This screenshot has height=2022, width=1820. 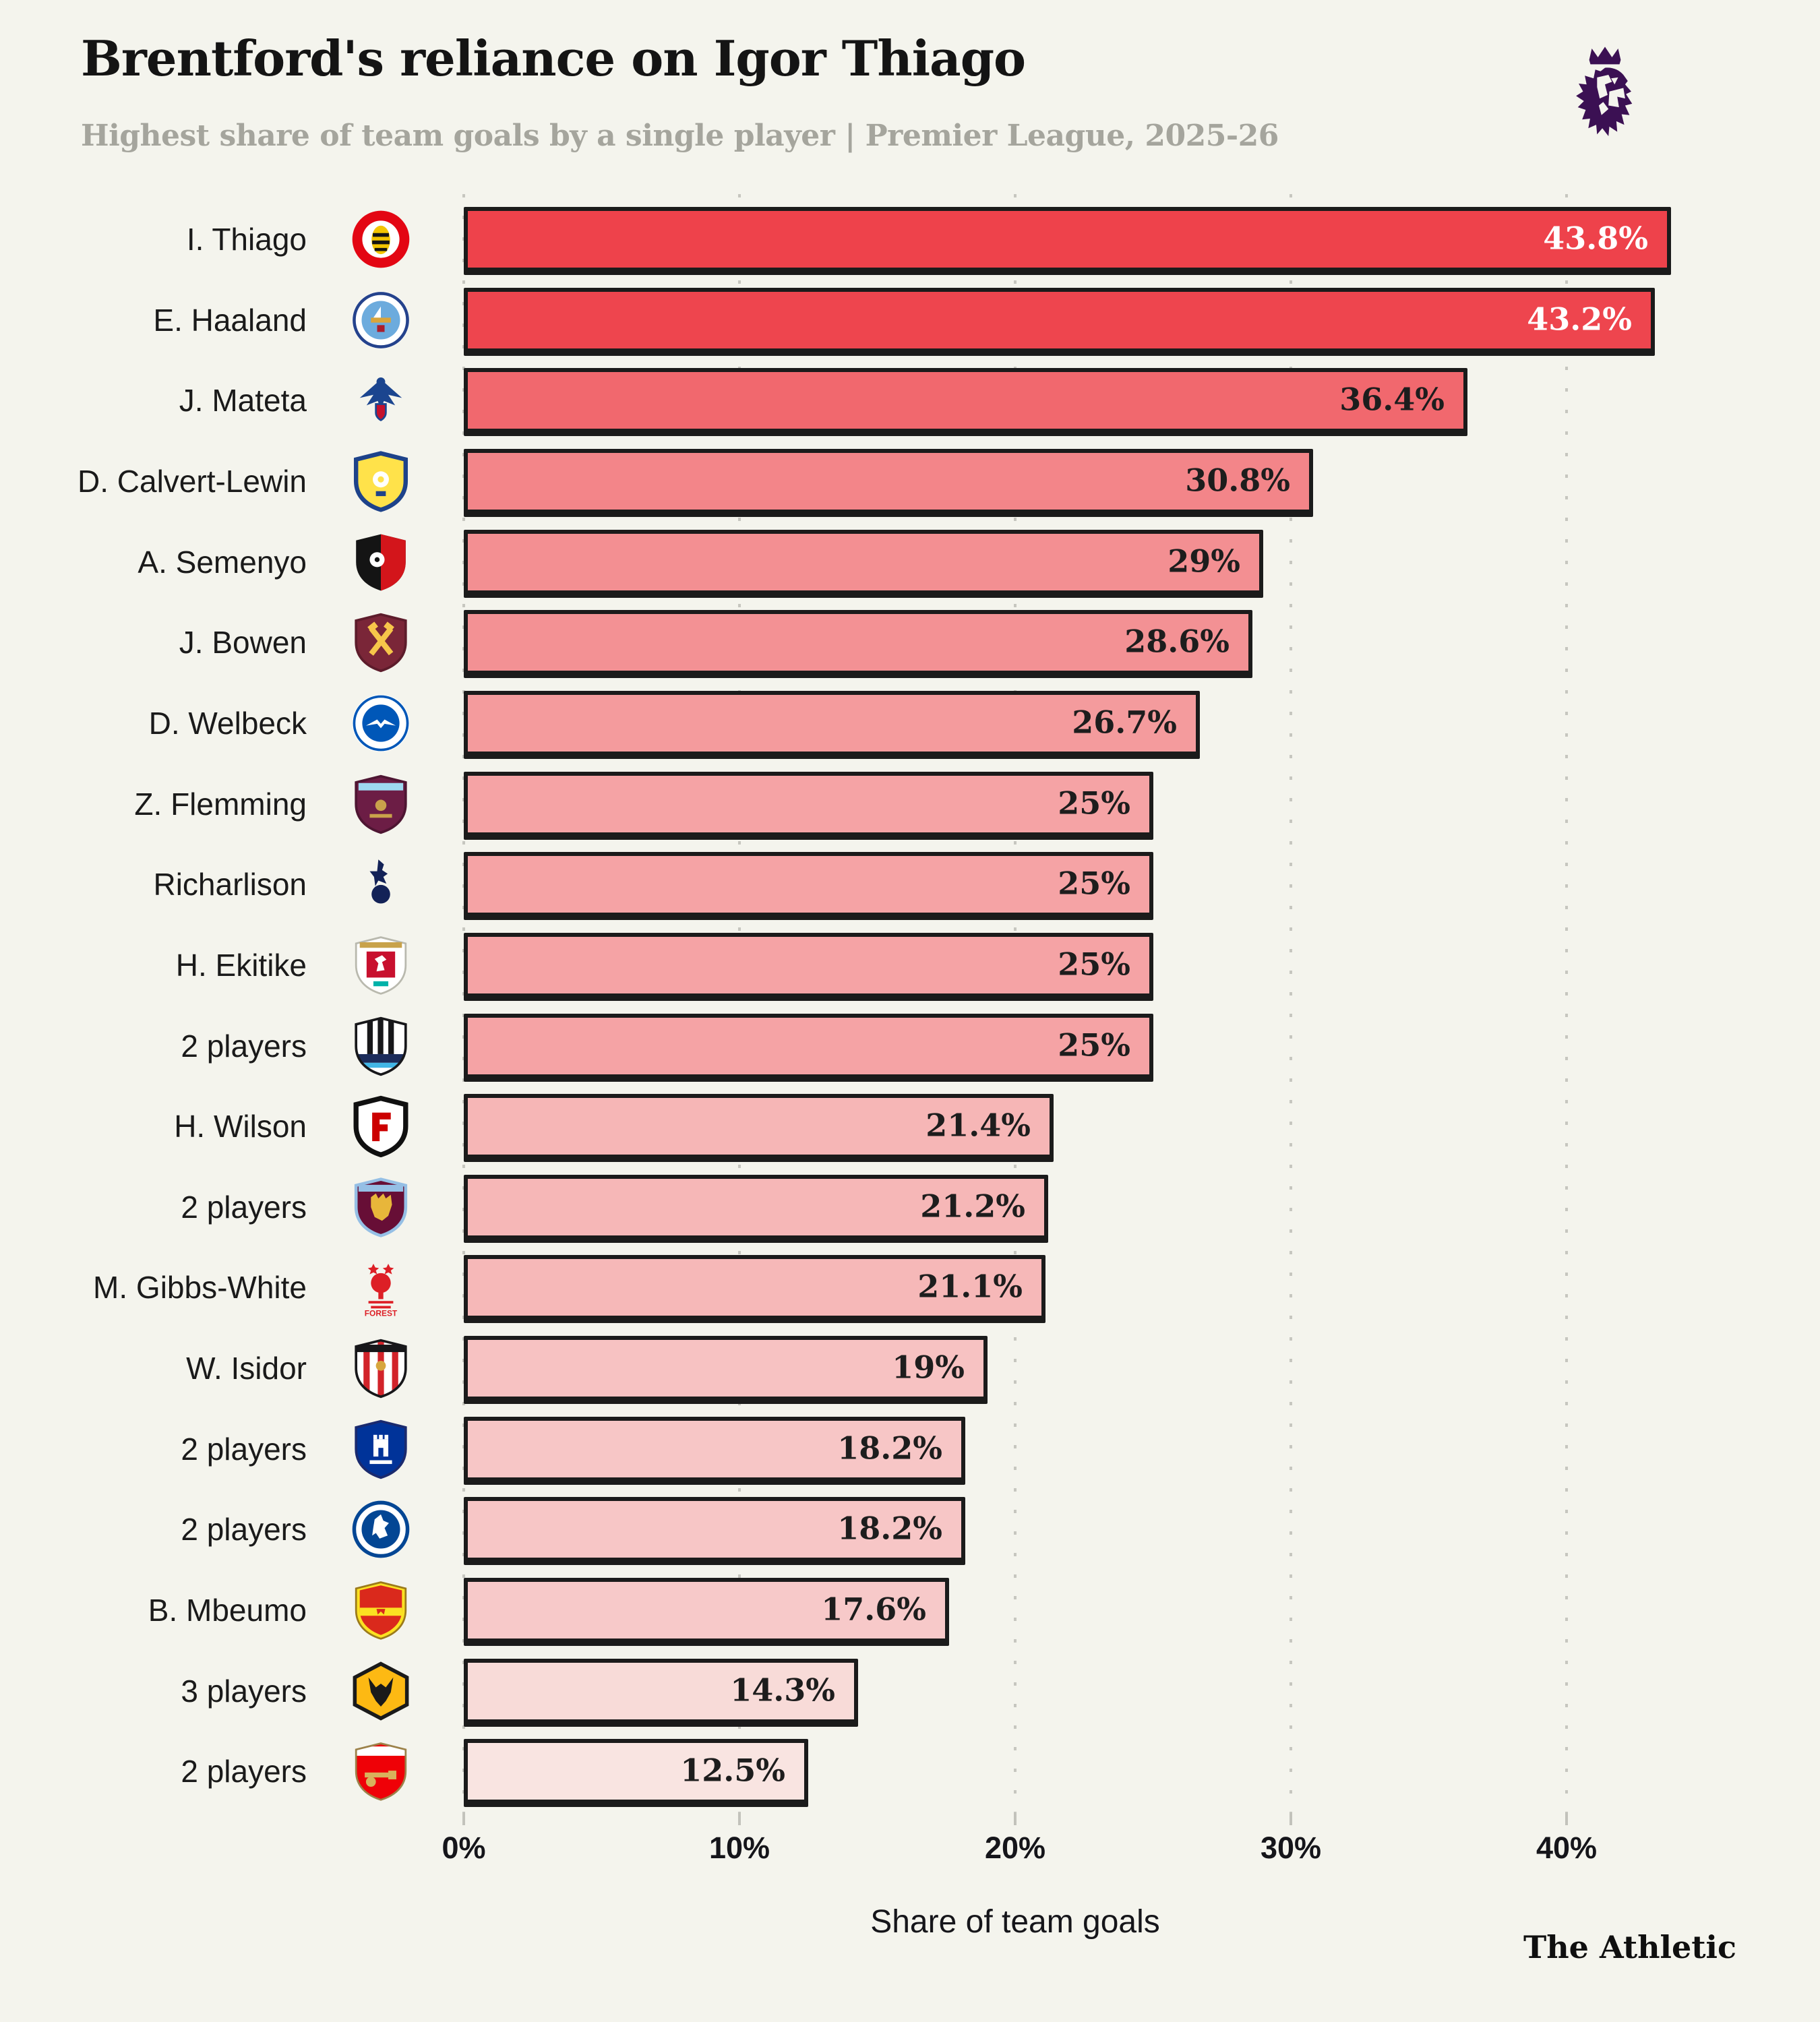 What do you see at coordinates (888, 481) in the screenshot?
I see `bar-leeds-united: 30.8%` at bounding box center [888, 481].